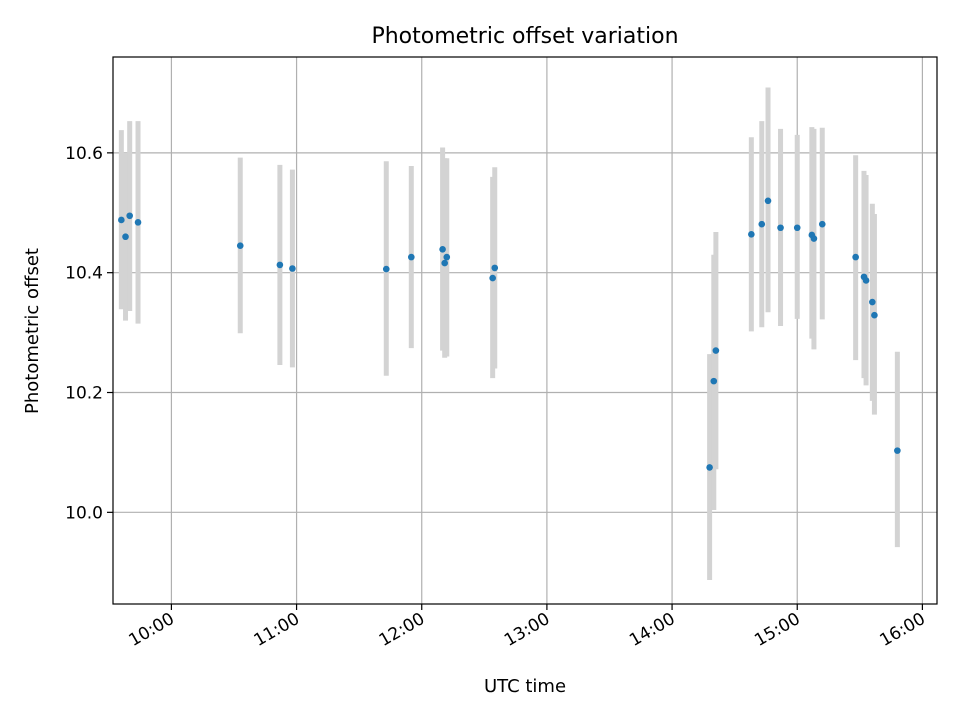  I want to click on y-axis-ticks: 10.0 10.2 10.4 10.6, so click(89, 333).